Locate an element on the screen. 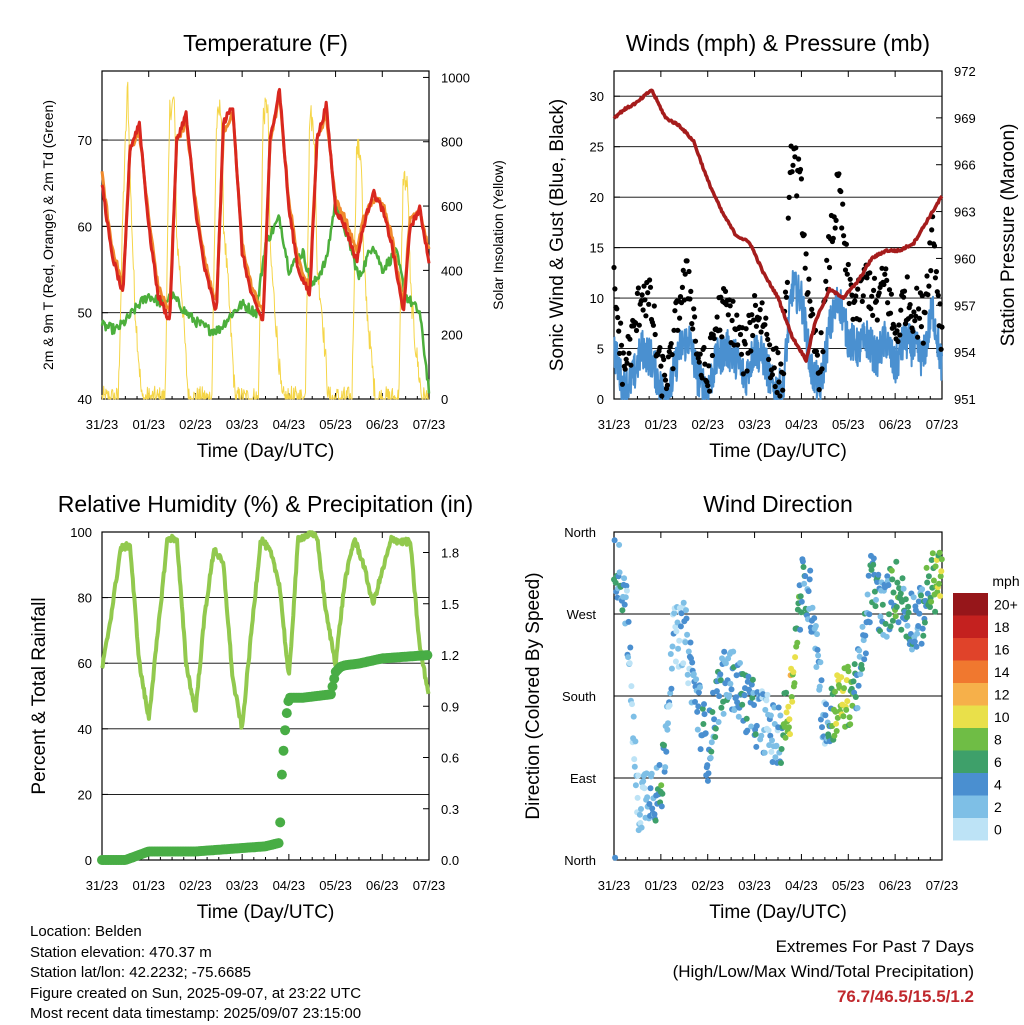  extremes-values: 76.7/46.5/15.5/1.2 is located at coordinates (905, 996).